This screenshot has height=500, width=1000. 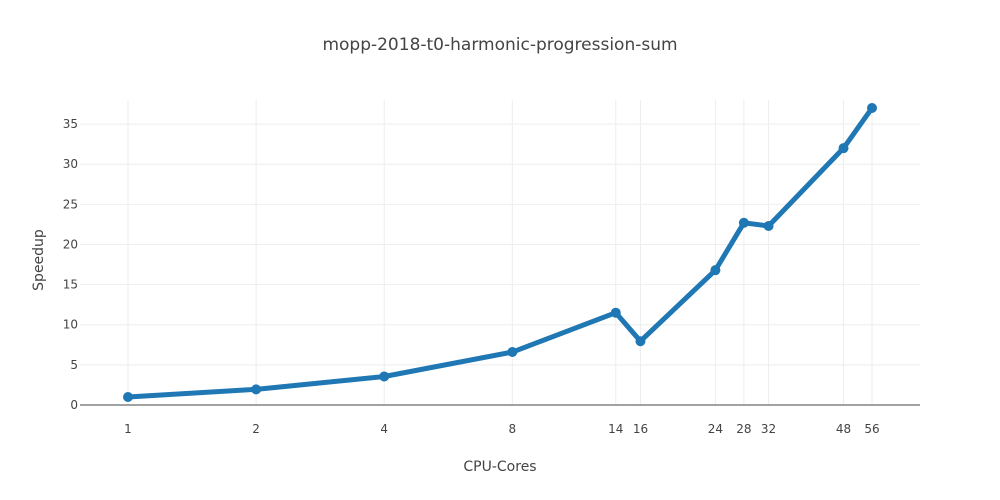 What do you see at coordinates (256, 429) in the screenshot?
I see `x-tick-label-2: 2` at bounding box center [256, 429].